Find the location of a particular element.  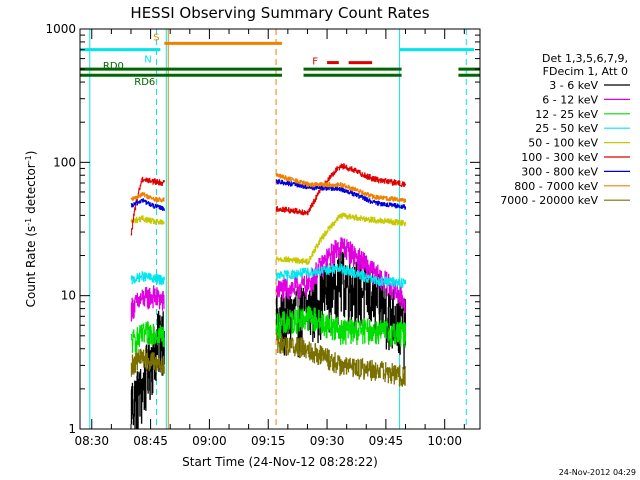

footer-timestamp: 24-Nov-2012 04:29 is located at coordinates (597, 472).